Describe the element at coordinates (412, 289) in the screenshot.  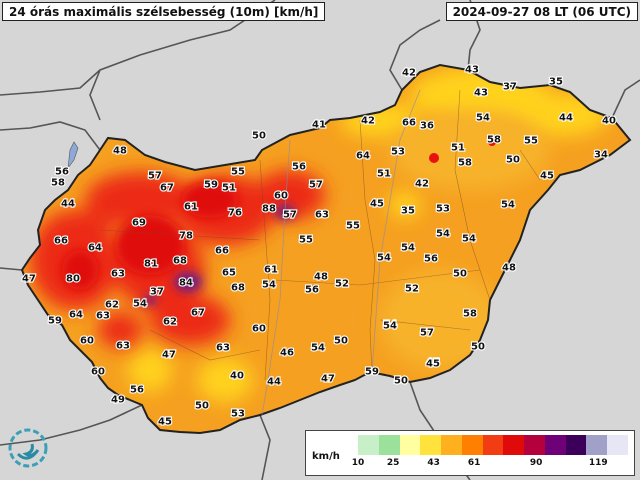
I see `station-value-label: 52` at that location.